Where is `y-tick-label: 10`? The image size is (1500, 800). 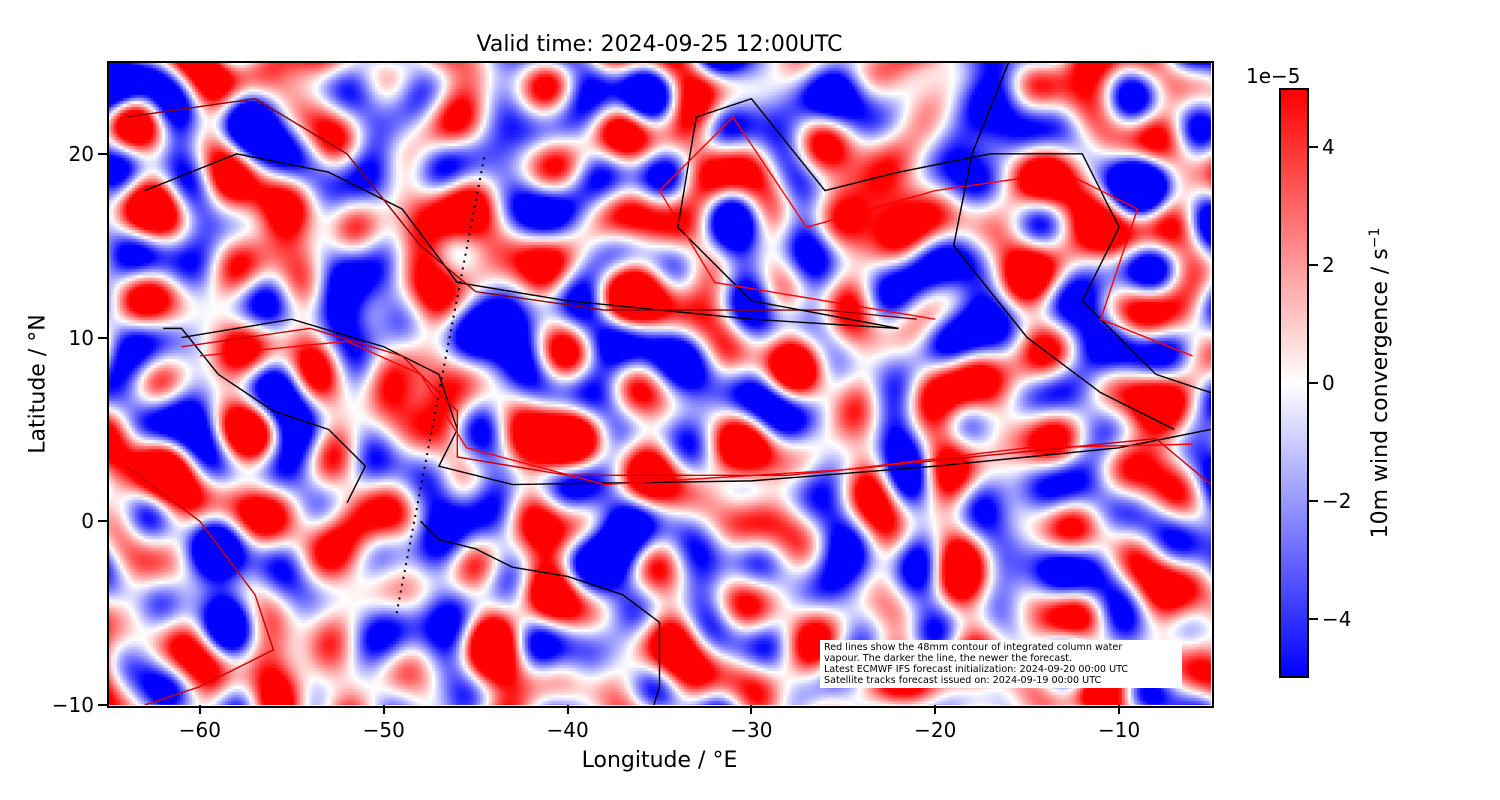 y-tick-label: 10 is located at coordinates (81, 337).